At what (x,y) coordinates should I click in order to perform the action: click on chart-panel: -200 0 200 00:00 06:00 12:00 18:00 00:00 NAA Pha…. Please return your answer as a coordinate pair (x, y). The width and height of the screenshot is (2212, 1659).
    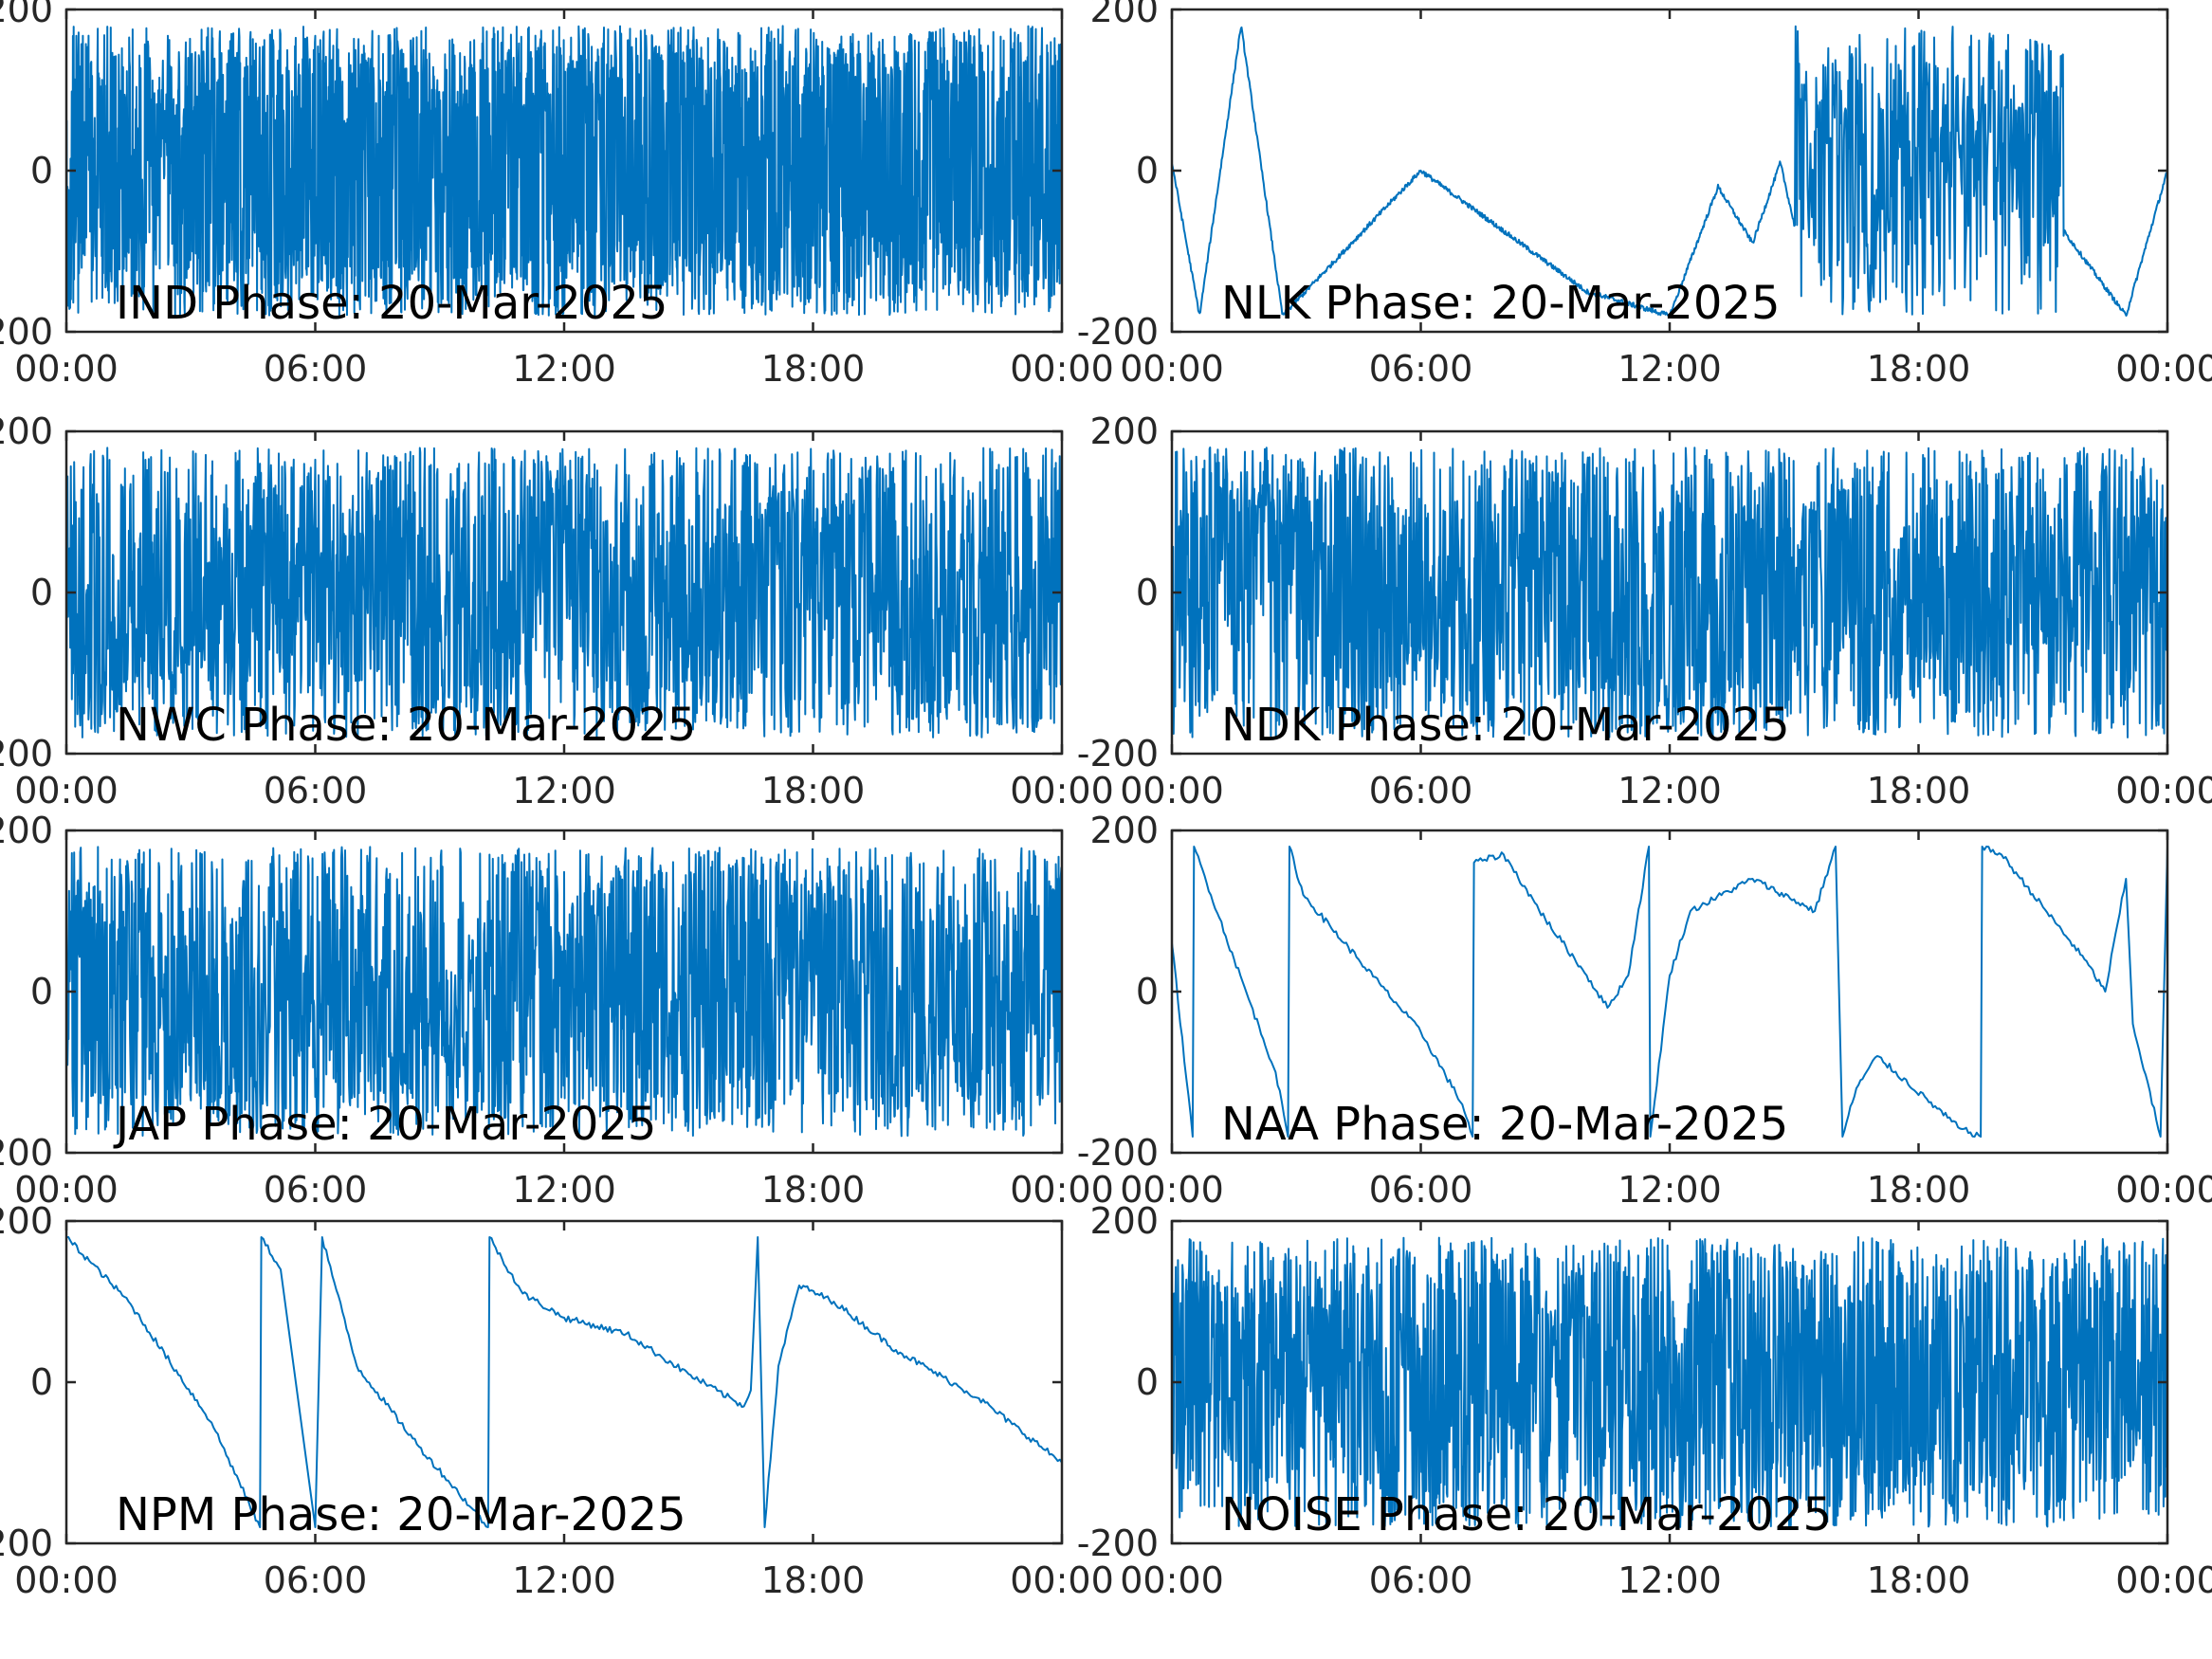
    Looking at the image, I should click on (1644, 1010).